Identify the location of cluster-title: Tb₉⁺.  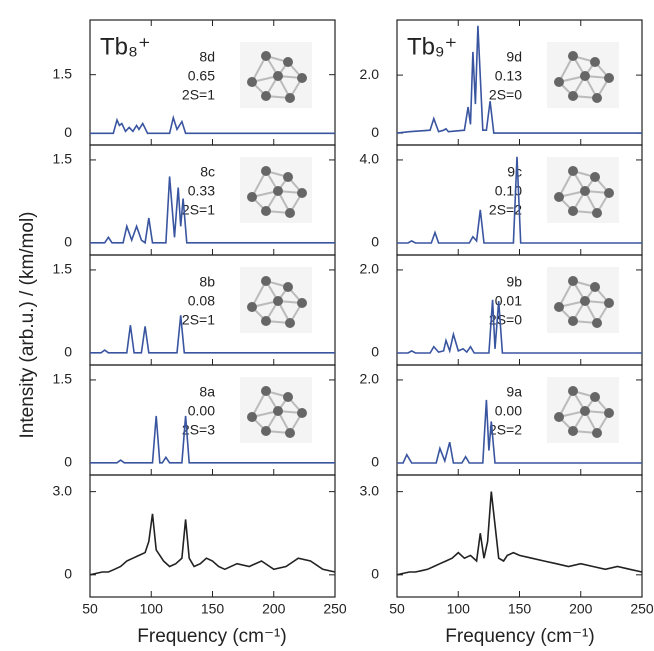
(432, 46).